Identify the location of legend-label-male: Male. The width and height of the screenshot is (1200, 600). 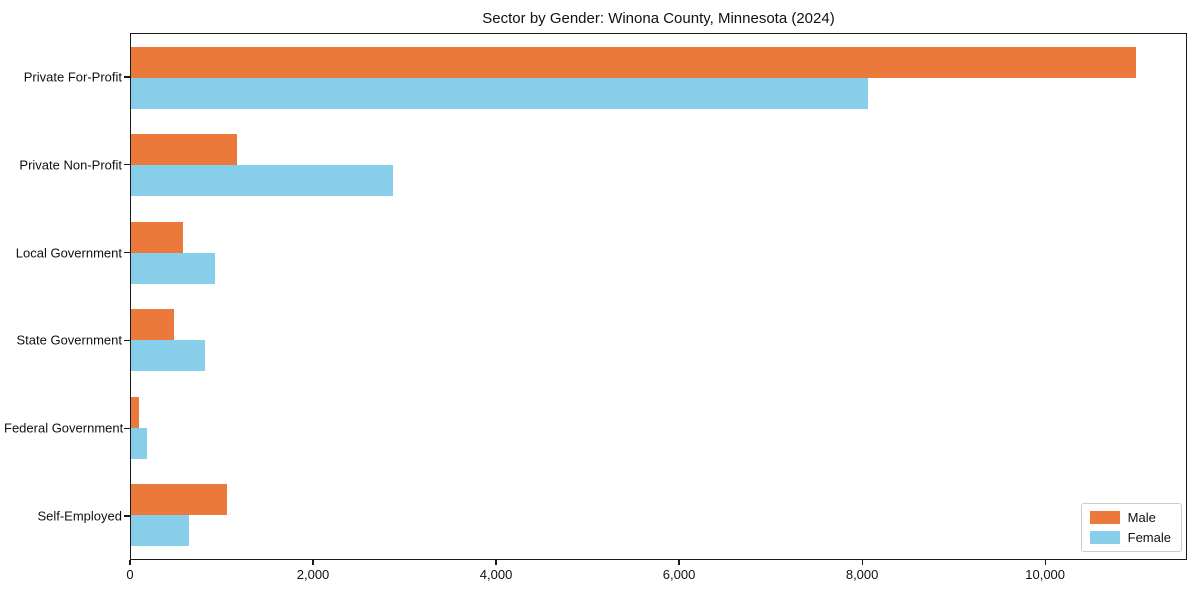
(1141, 517).